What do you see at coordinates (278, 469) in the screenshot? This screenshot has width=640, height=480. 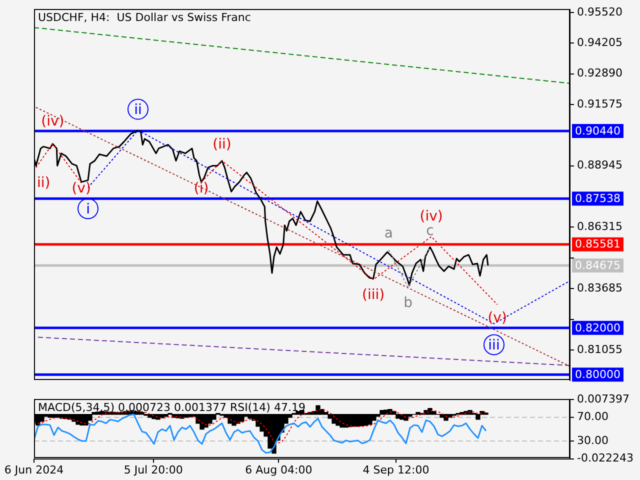 I see `x-tick-label: 6 Aug 04:00` at bounding box center [278, 469].